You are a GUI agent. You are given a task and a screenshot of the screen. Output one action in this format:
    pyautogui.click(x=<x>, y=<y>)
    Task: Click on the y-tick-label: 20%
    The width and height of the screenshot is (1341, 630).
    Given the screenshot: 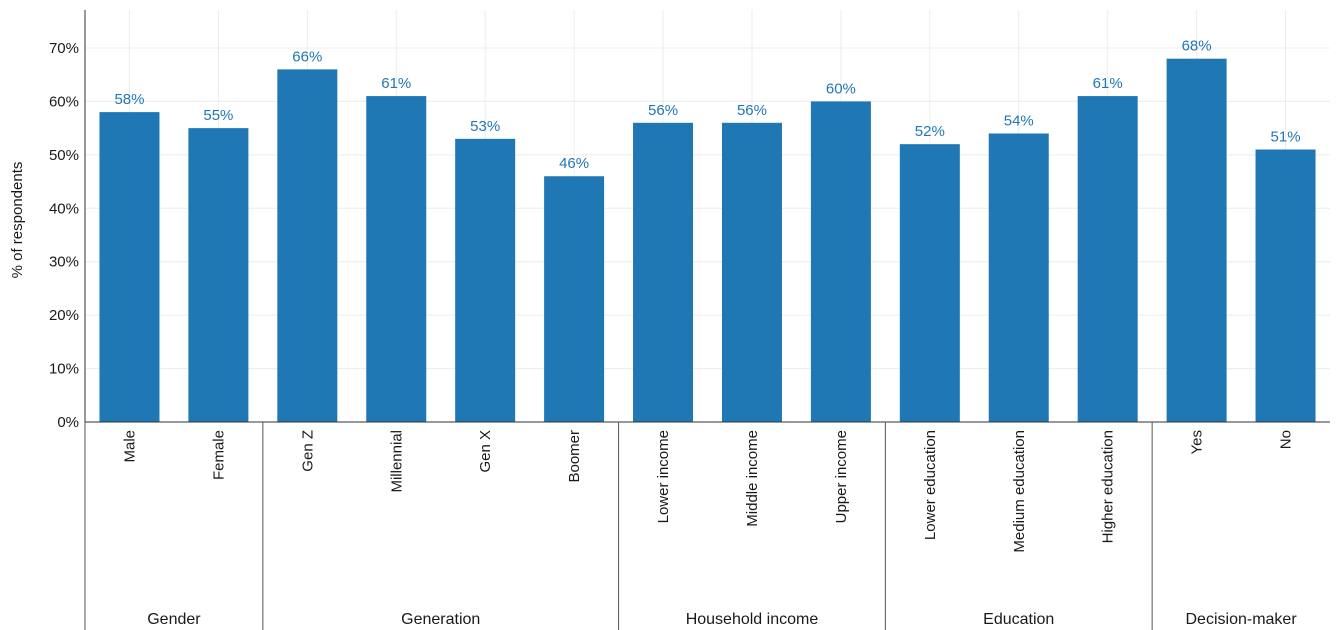 What is the action you would take?
    pyautogui.click(x=64, y=315)
    